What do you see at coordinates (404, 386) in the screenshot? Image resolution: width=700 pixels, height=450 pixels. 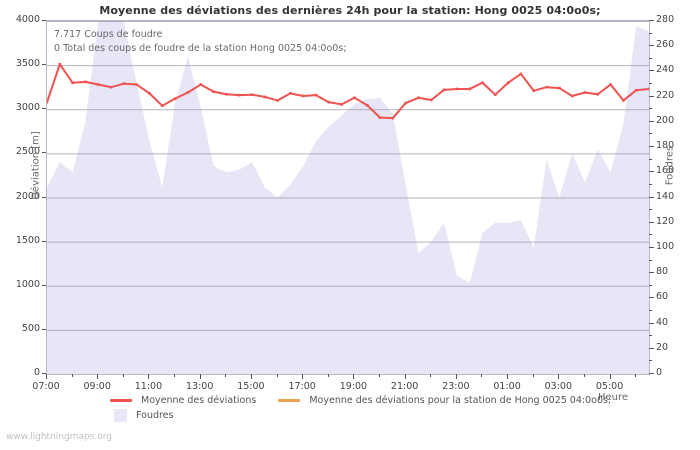 I see `x-axis-tick-label: 21:00` at bounding box center [404, 386].